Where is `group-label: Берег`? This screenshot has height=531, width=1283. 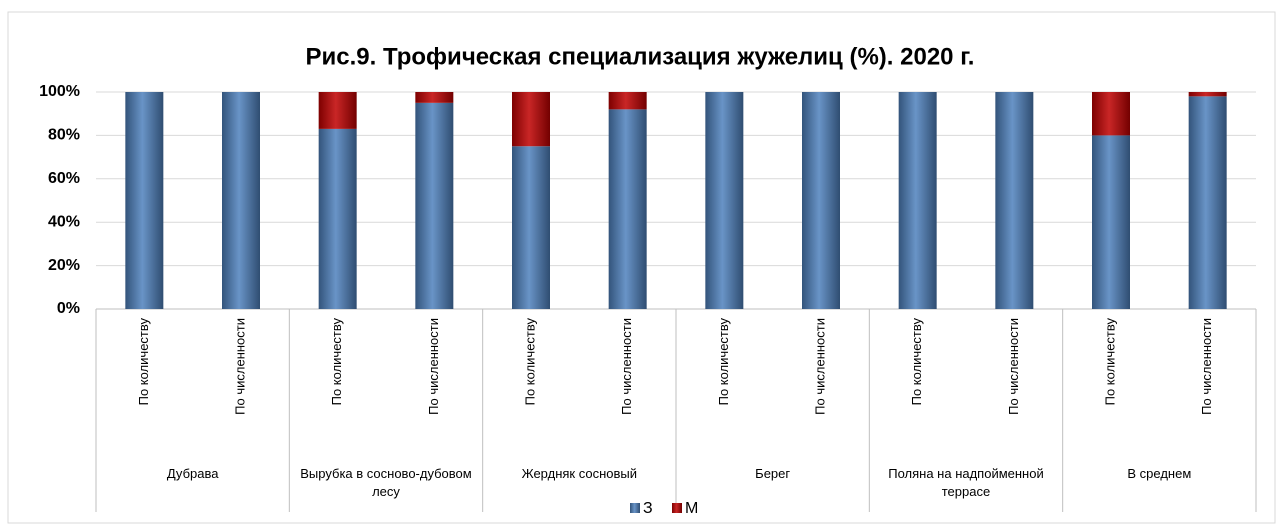
group-label: Берег is located at coordinates (773, 473).